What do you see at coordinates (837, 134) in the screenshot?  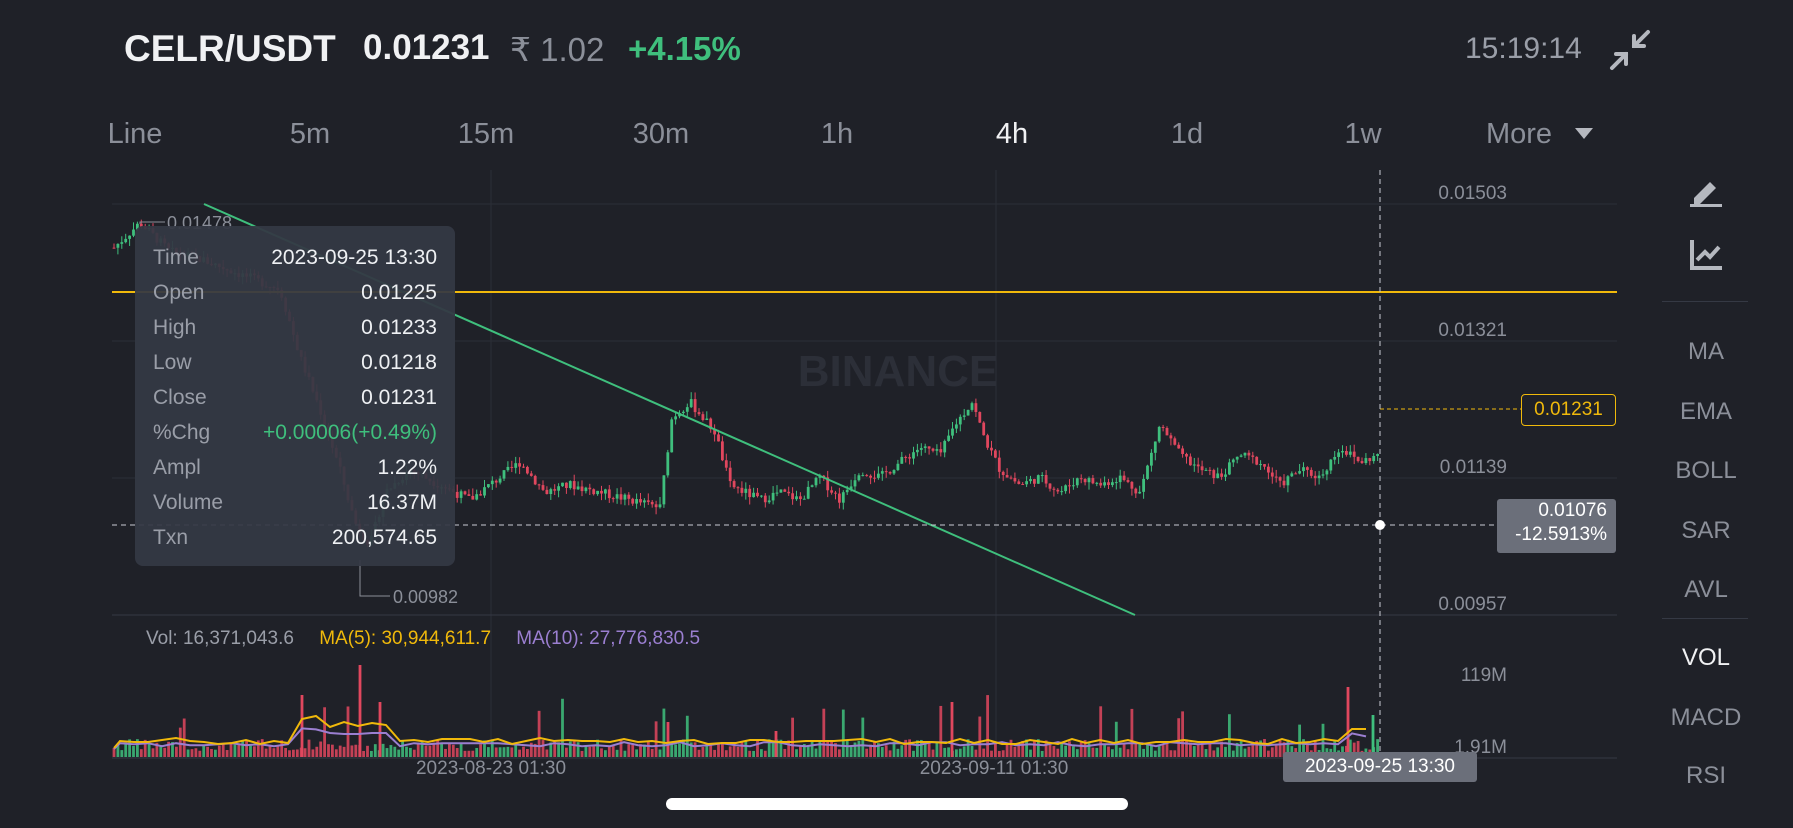 I see `tab-1h: 1h` at bounding box center [837, 134].